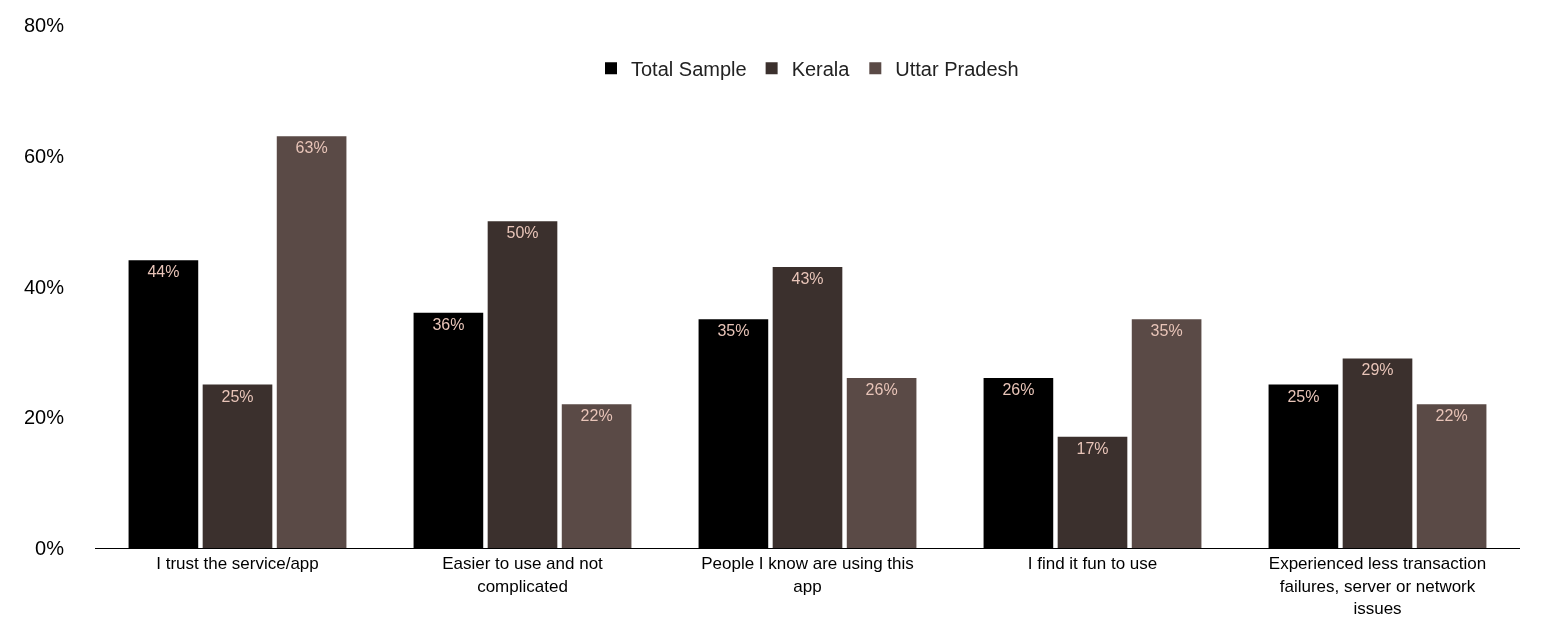 This screenshot has width=1560, height=633. Describe the element at coordinates (44, 25) in the screenshot. I see `y-tick-label: 80%` at that location.